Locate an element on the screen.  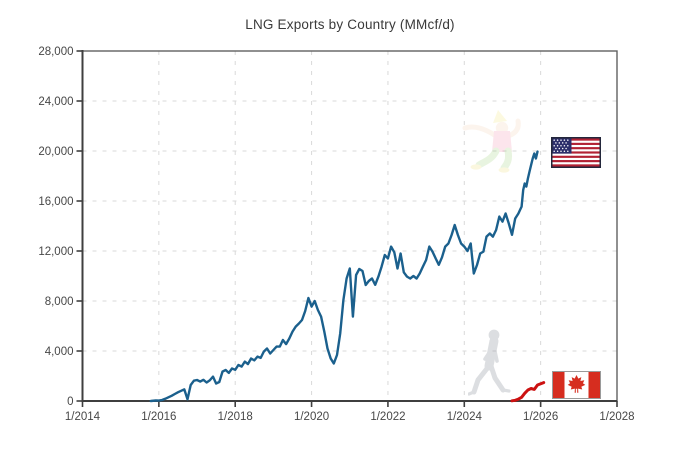
y-tick-label: 12,000 is located at coordinates (55, 252).